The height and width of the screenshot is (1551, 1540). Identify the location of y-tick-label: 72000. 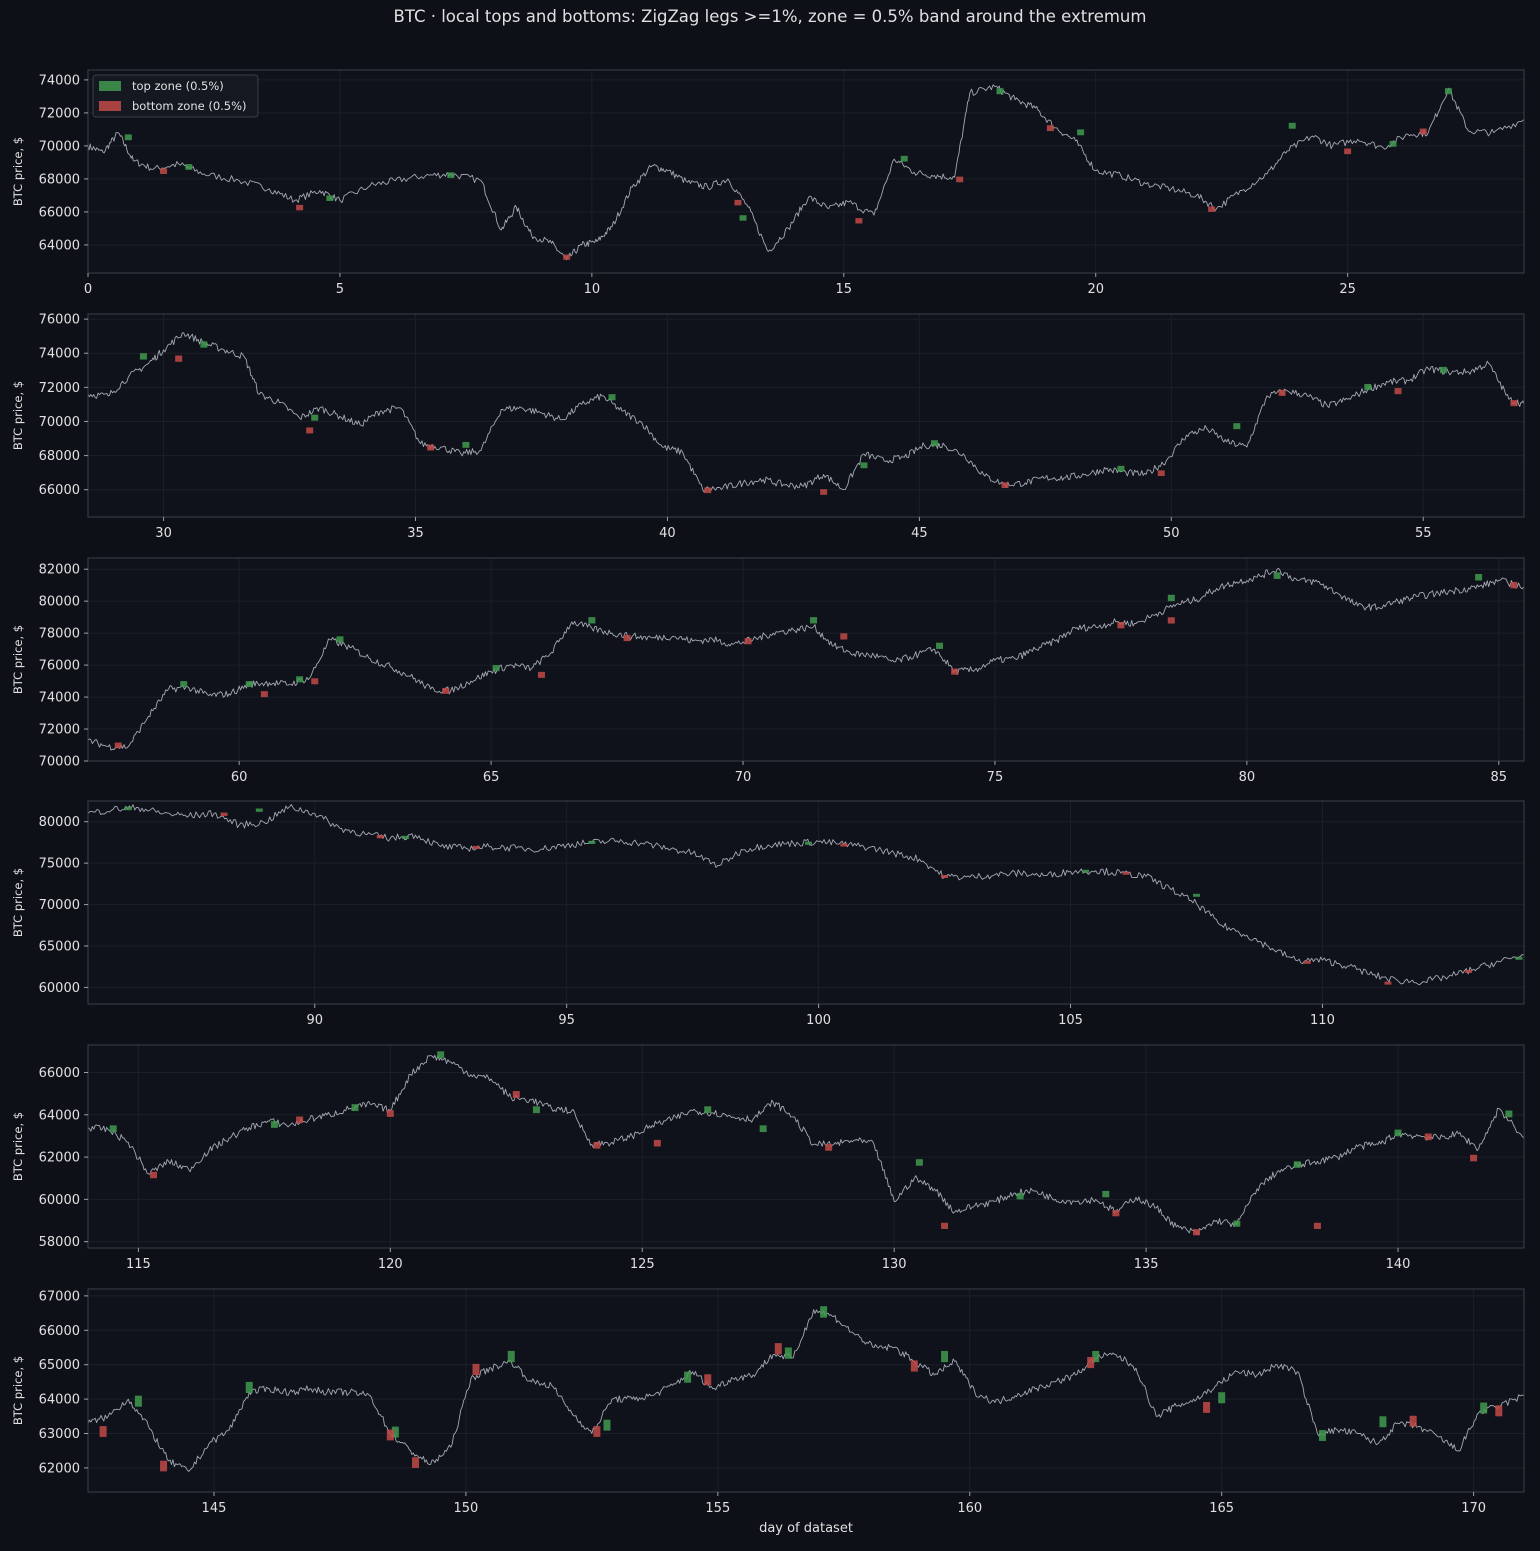
(59, 730).